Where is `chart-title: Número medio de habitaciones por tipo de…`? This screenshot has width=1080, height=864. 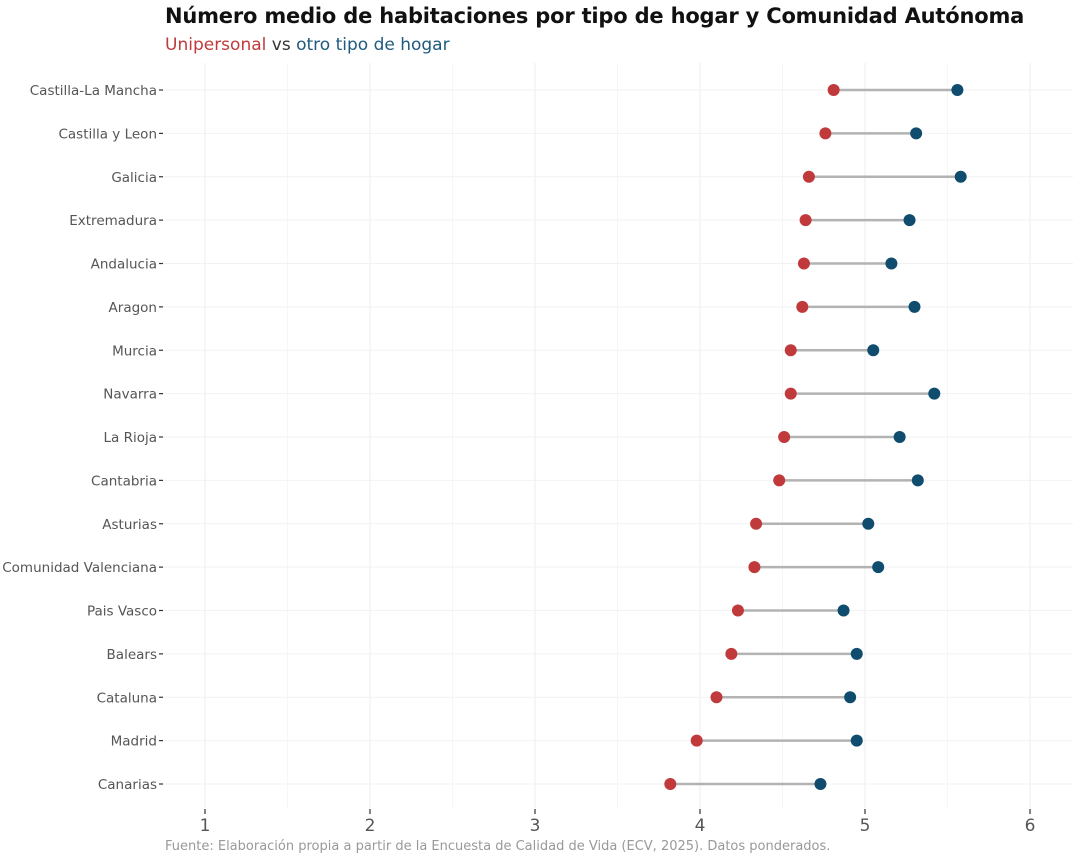
chart-title: Número medio de habitaciones por tipo de… is located at coordinates (595, 16).